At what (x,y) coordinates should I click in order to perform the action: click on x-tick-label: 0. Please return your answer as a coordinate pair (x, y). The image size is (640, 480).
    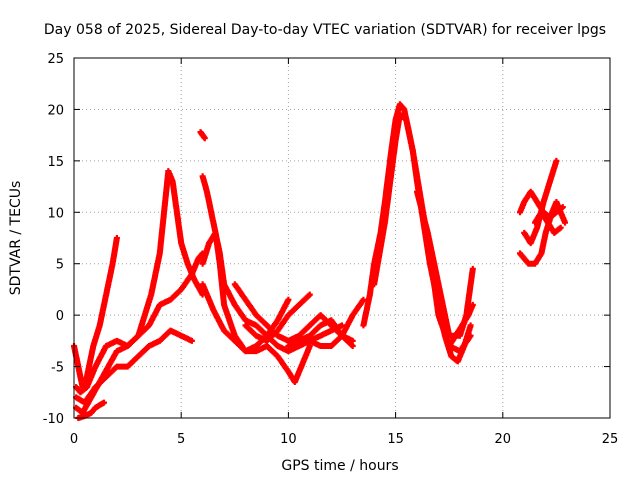
    Looking at the image, I should click on (74, 439).